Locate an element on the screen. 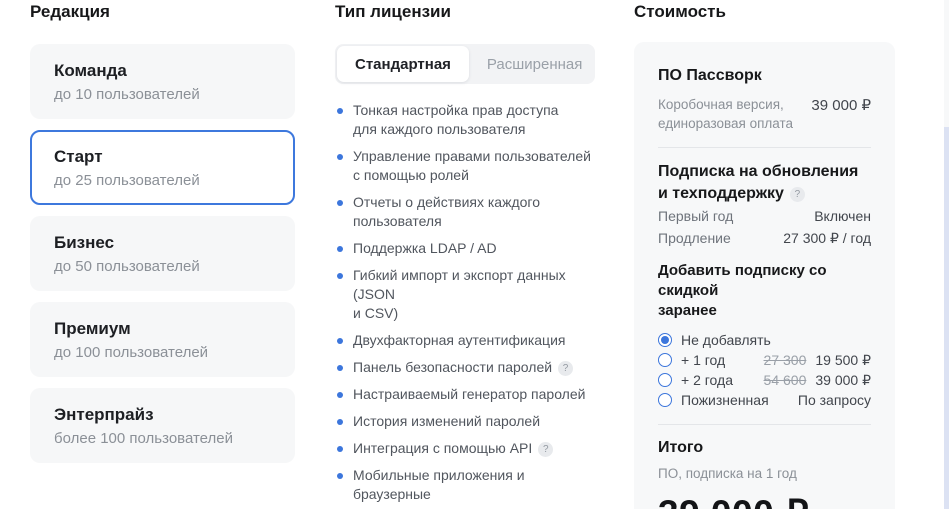 The width and height of the screenshot is (949, 509). option-price: 19 500 ₽ is located at coordinates (843, 360).